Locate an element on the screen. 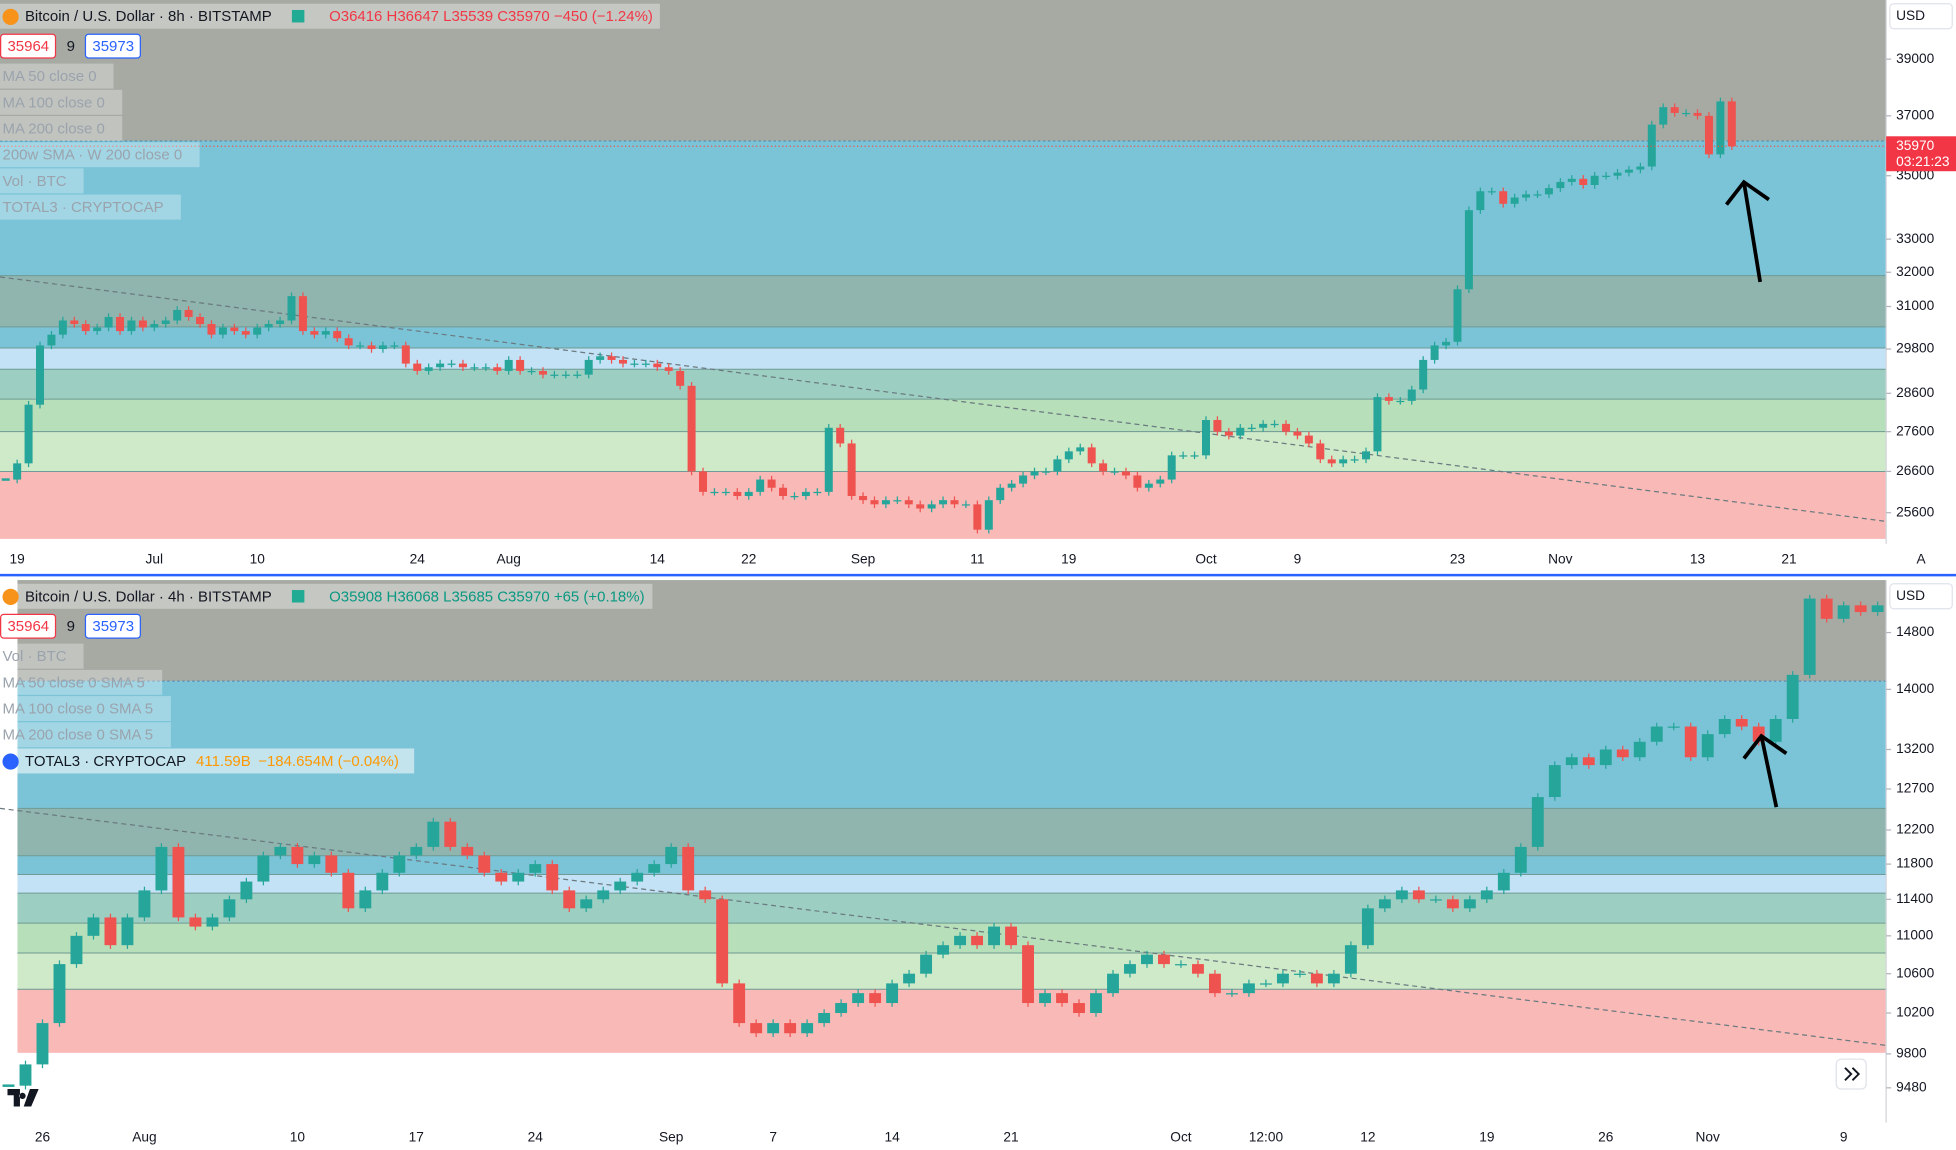  y-tick-label: 27600 is located at coordinates (1915, 430).